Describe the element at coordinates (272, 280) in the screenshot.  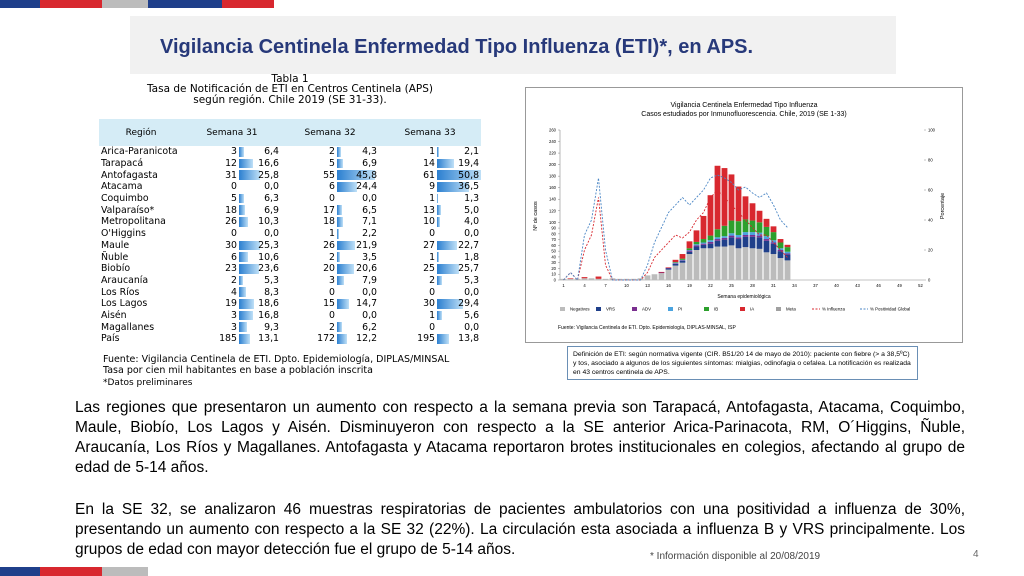
I see `rate-value: 5,3` at that location.